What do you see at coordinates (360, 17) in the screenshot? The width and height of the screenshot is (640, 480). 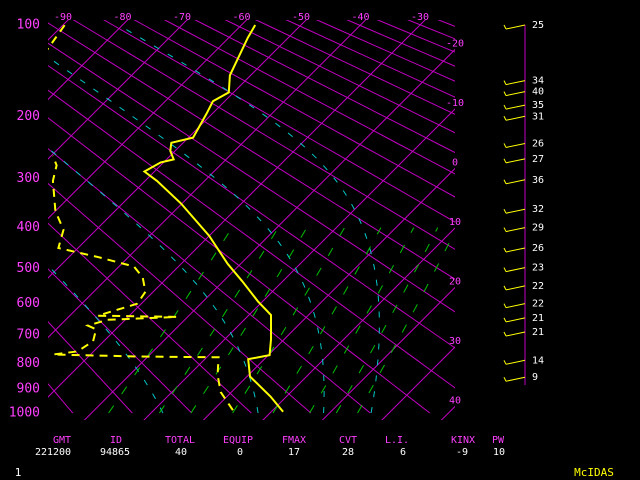 I see `x-tick-label: -40` at bounding box center [360, 17].